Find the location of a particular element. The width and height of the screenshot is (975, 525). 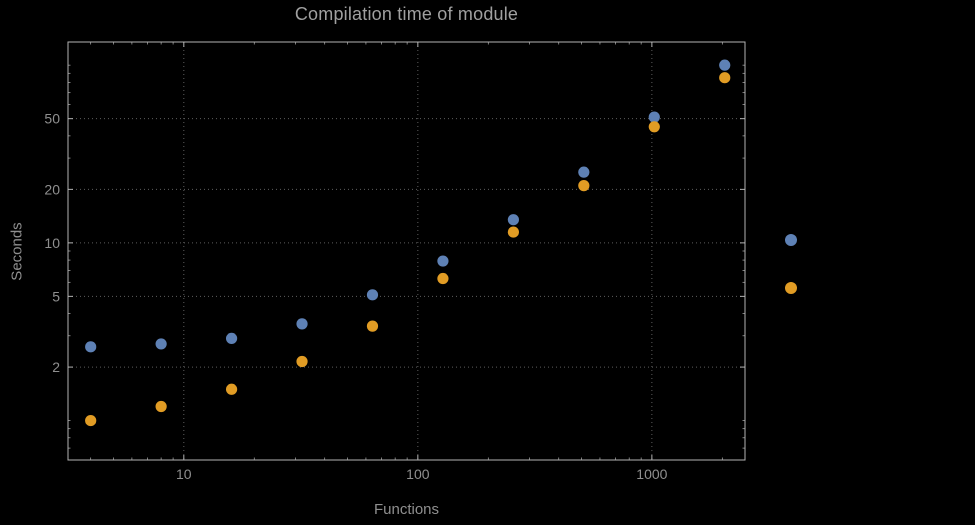

x-tick-label: 10 is located at coordinates (184, 474).